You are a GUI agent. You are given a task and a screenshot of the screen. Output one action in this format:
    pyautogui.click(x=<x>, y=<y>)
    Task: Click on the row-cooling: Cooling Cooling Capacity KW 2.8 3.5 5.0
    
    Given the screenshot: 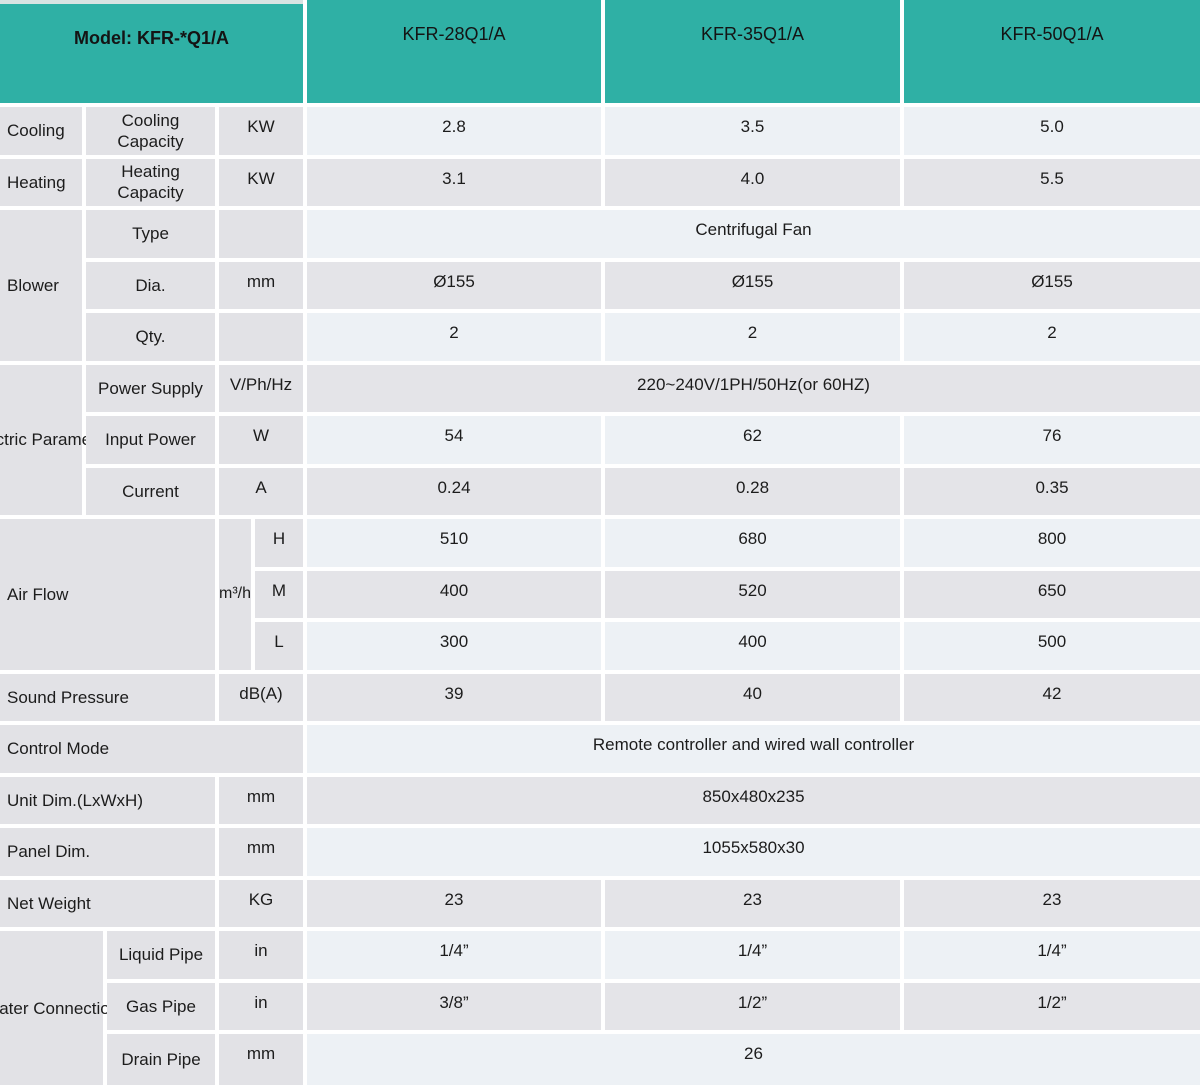 What is the action you would take?
    pyautogui.click(x=600, y=131)
    